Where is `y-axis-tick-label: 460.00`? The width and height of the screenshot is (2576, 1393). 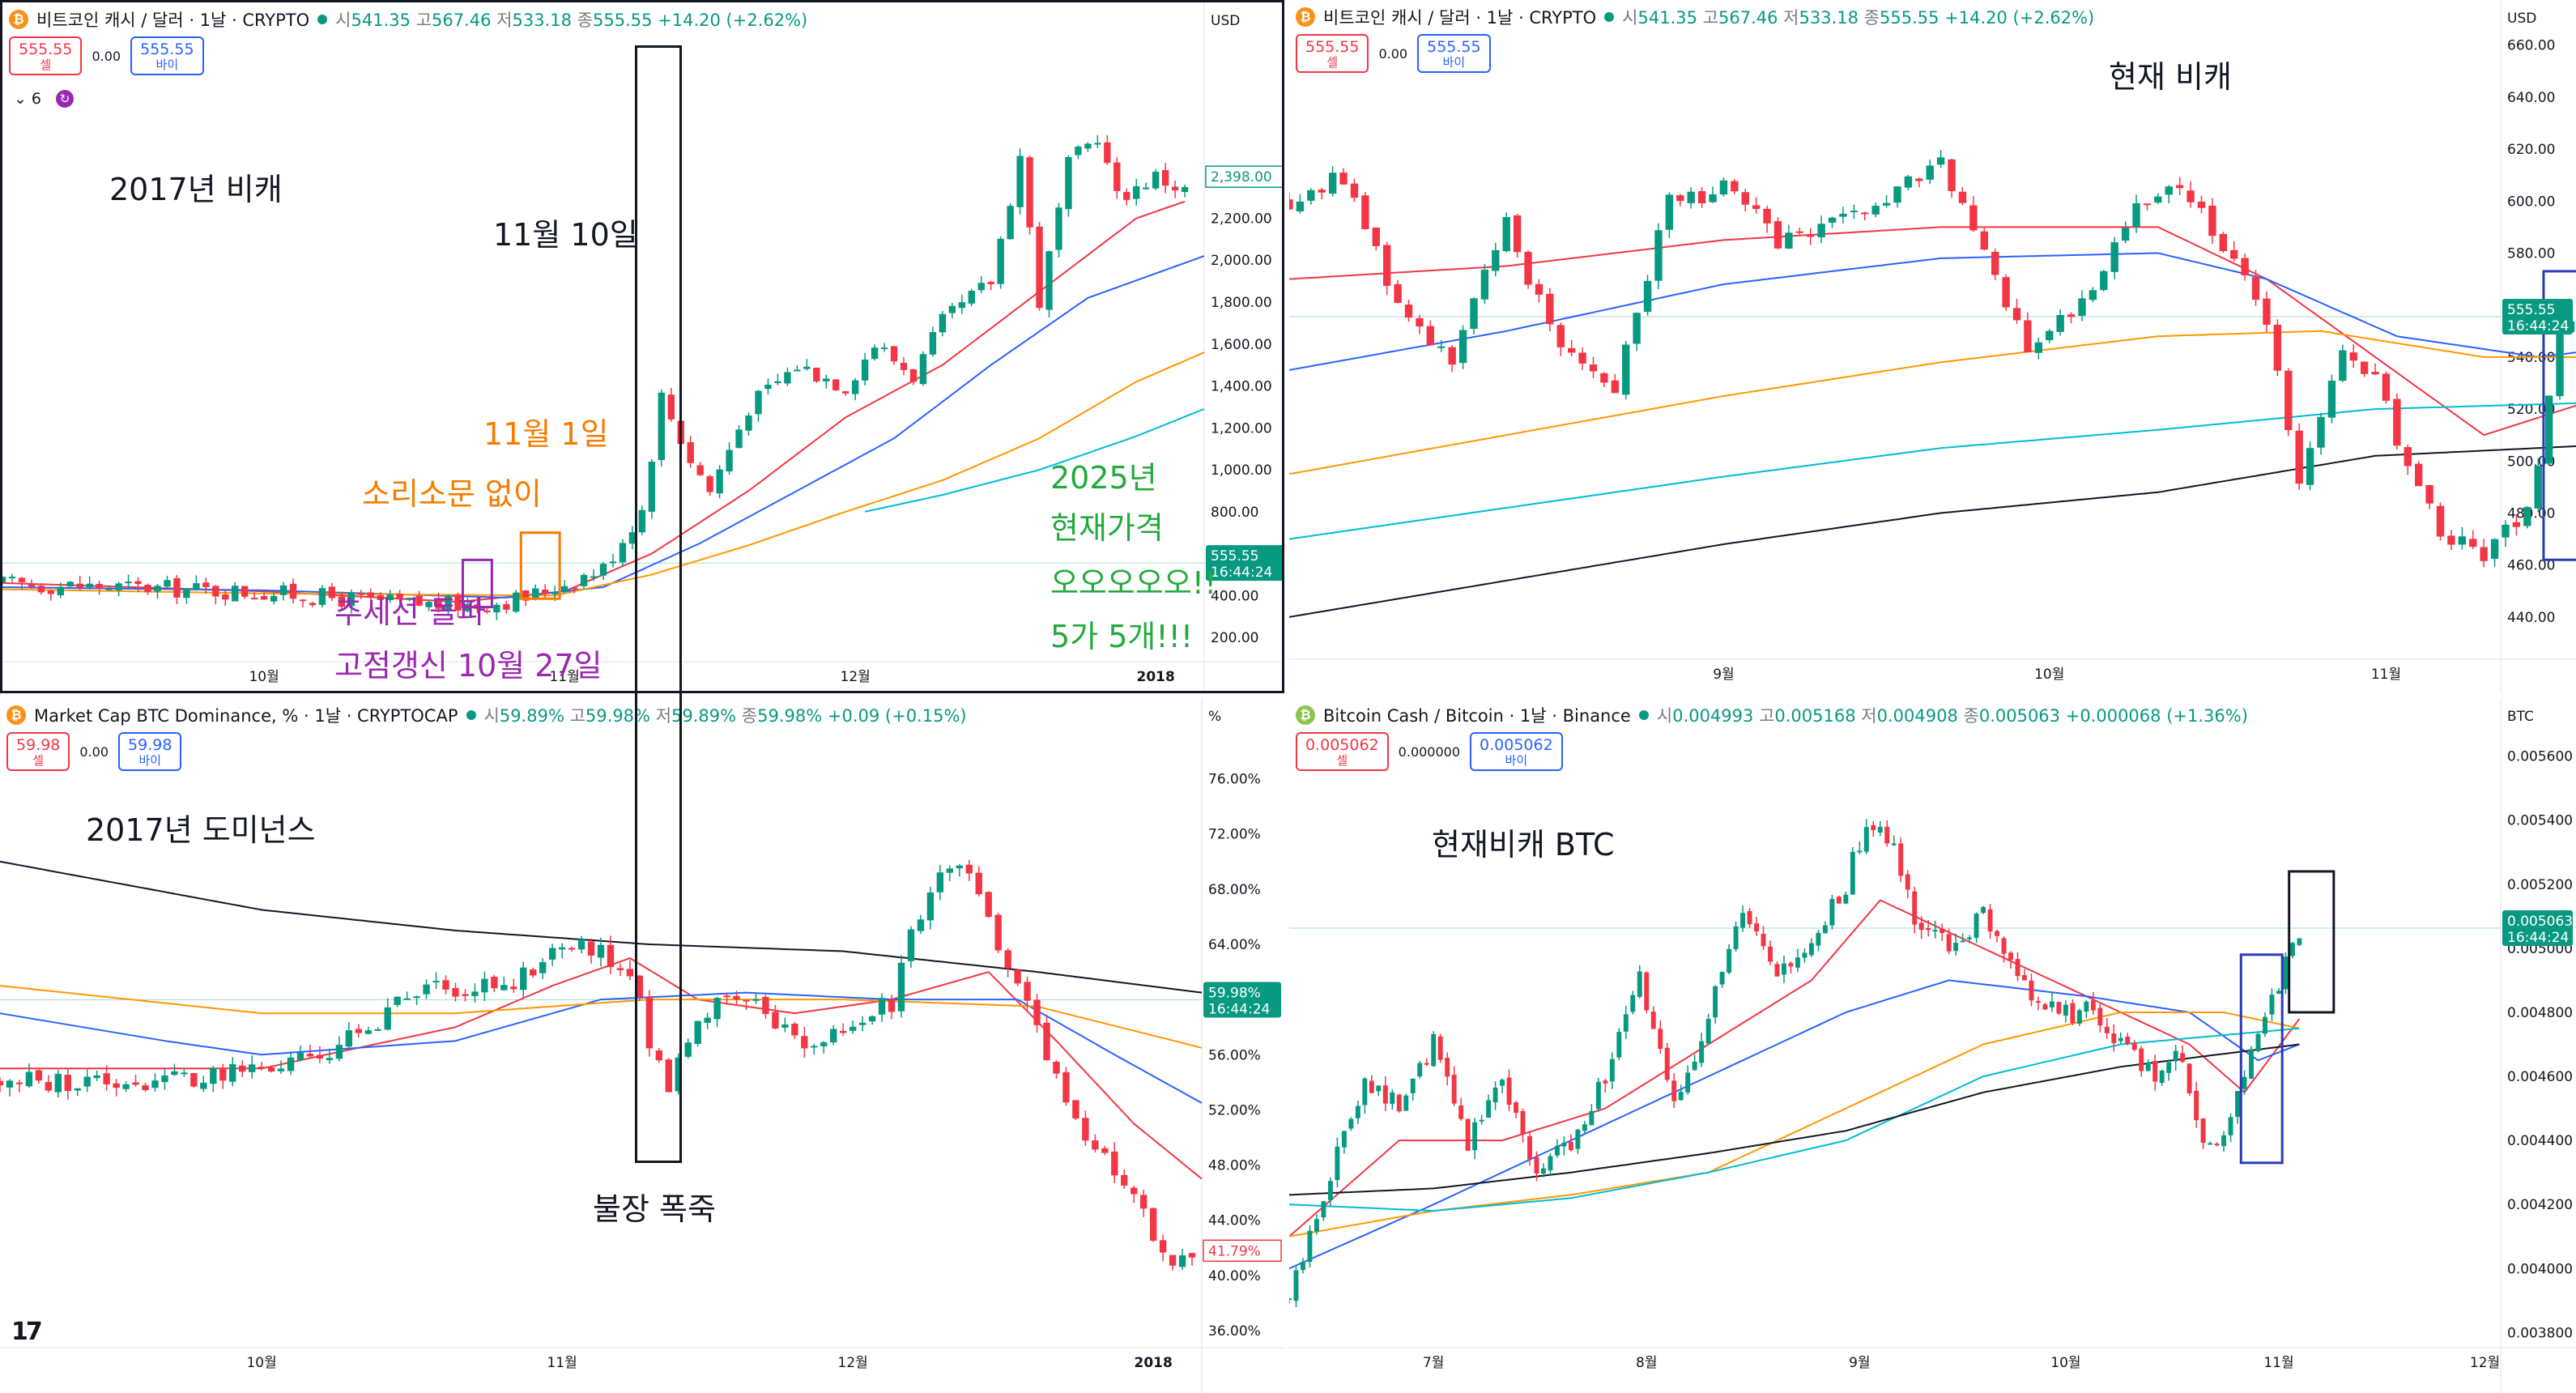
y-axis-tick-label: 460.00 is located at coordinates (2531, 566).